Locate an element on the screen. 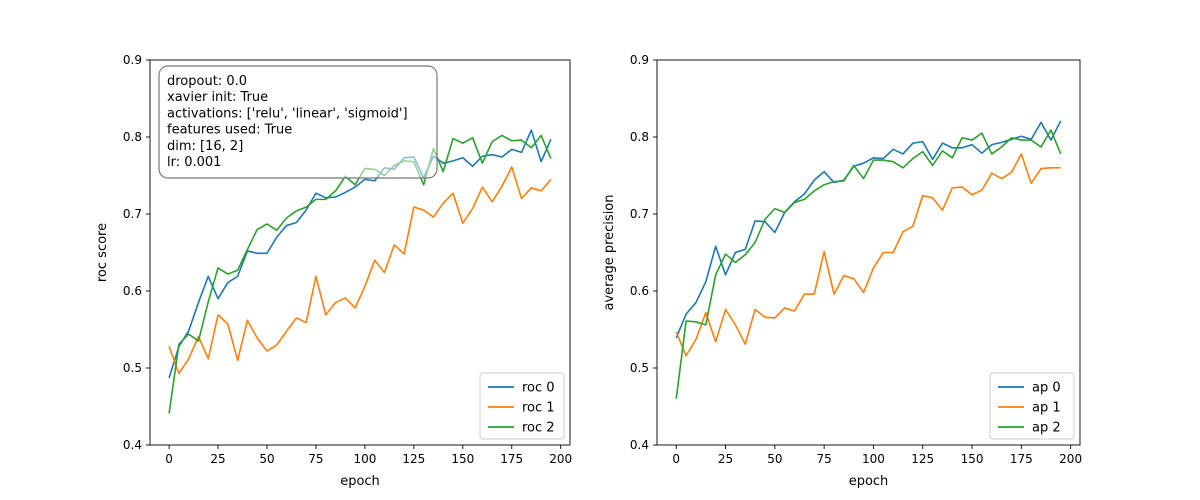 This screenshot has height=500, width=1200. annotation-line: xavier init: True is located at coordinates (217, 97).